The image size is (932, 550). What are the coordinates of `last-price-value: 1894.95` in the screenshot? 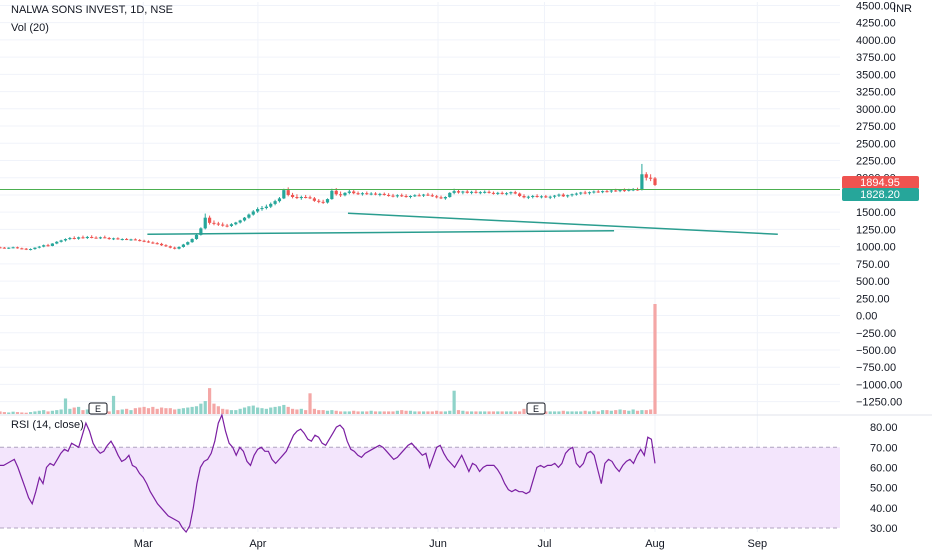 It's located at (880, 183).